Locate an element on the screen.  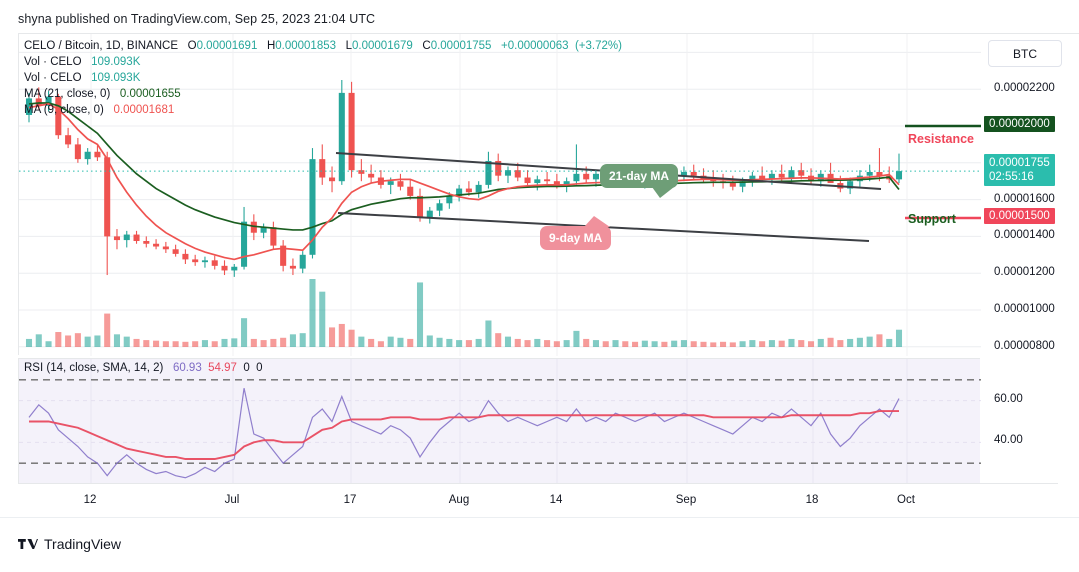
currency-button: BTC is located at coordinates (1025, 53).